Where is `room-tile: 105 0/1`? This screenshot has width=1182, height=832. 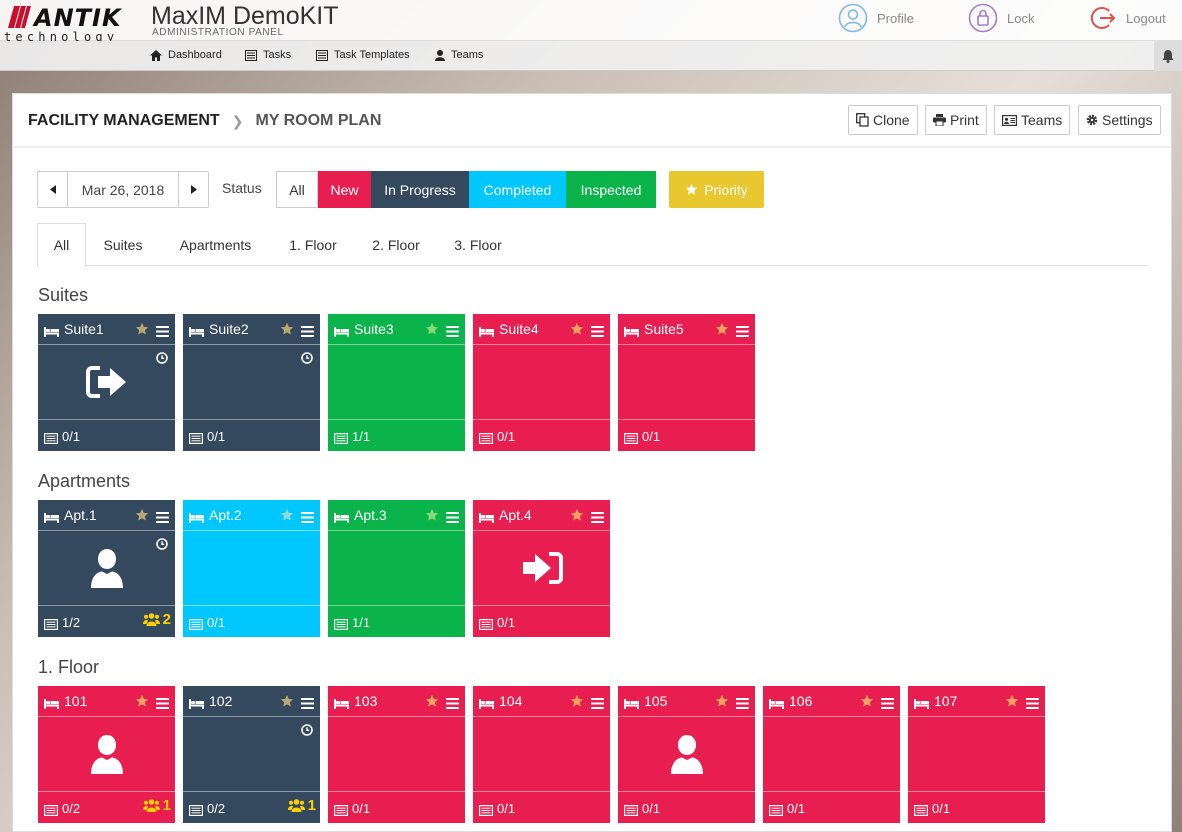 room-tile: 105 0/1 is located at coordinates (686, 754).